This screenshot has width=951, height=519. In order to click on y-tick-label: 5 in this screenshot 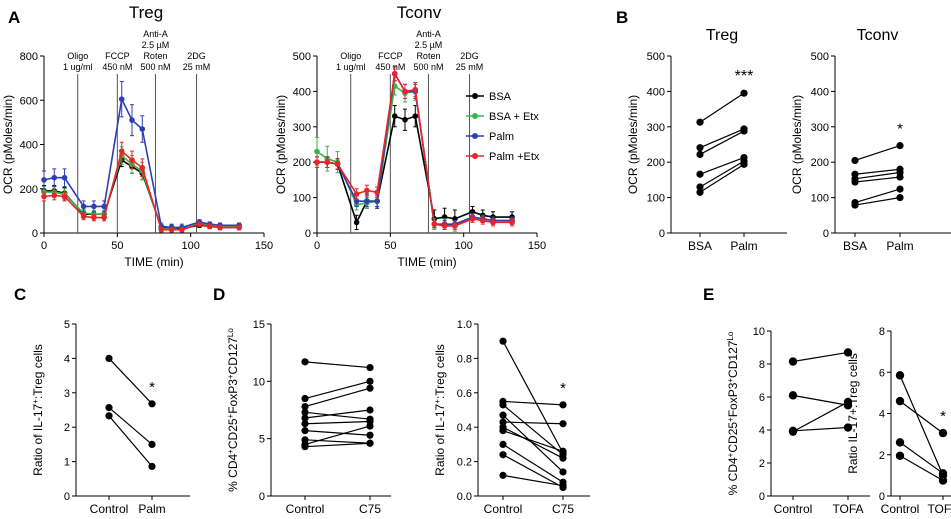, I will do `click(262, 440)`.